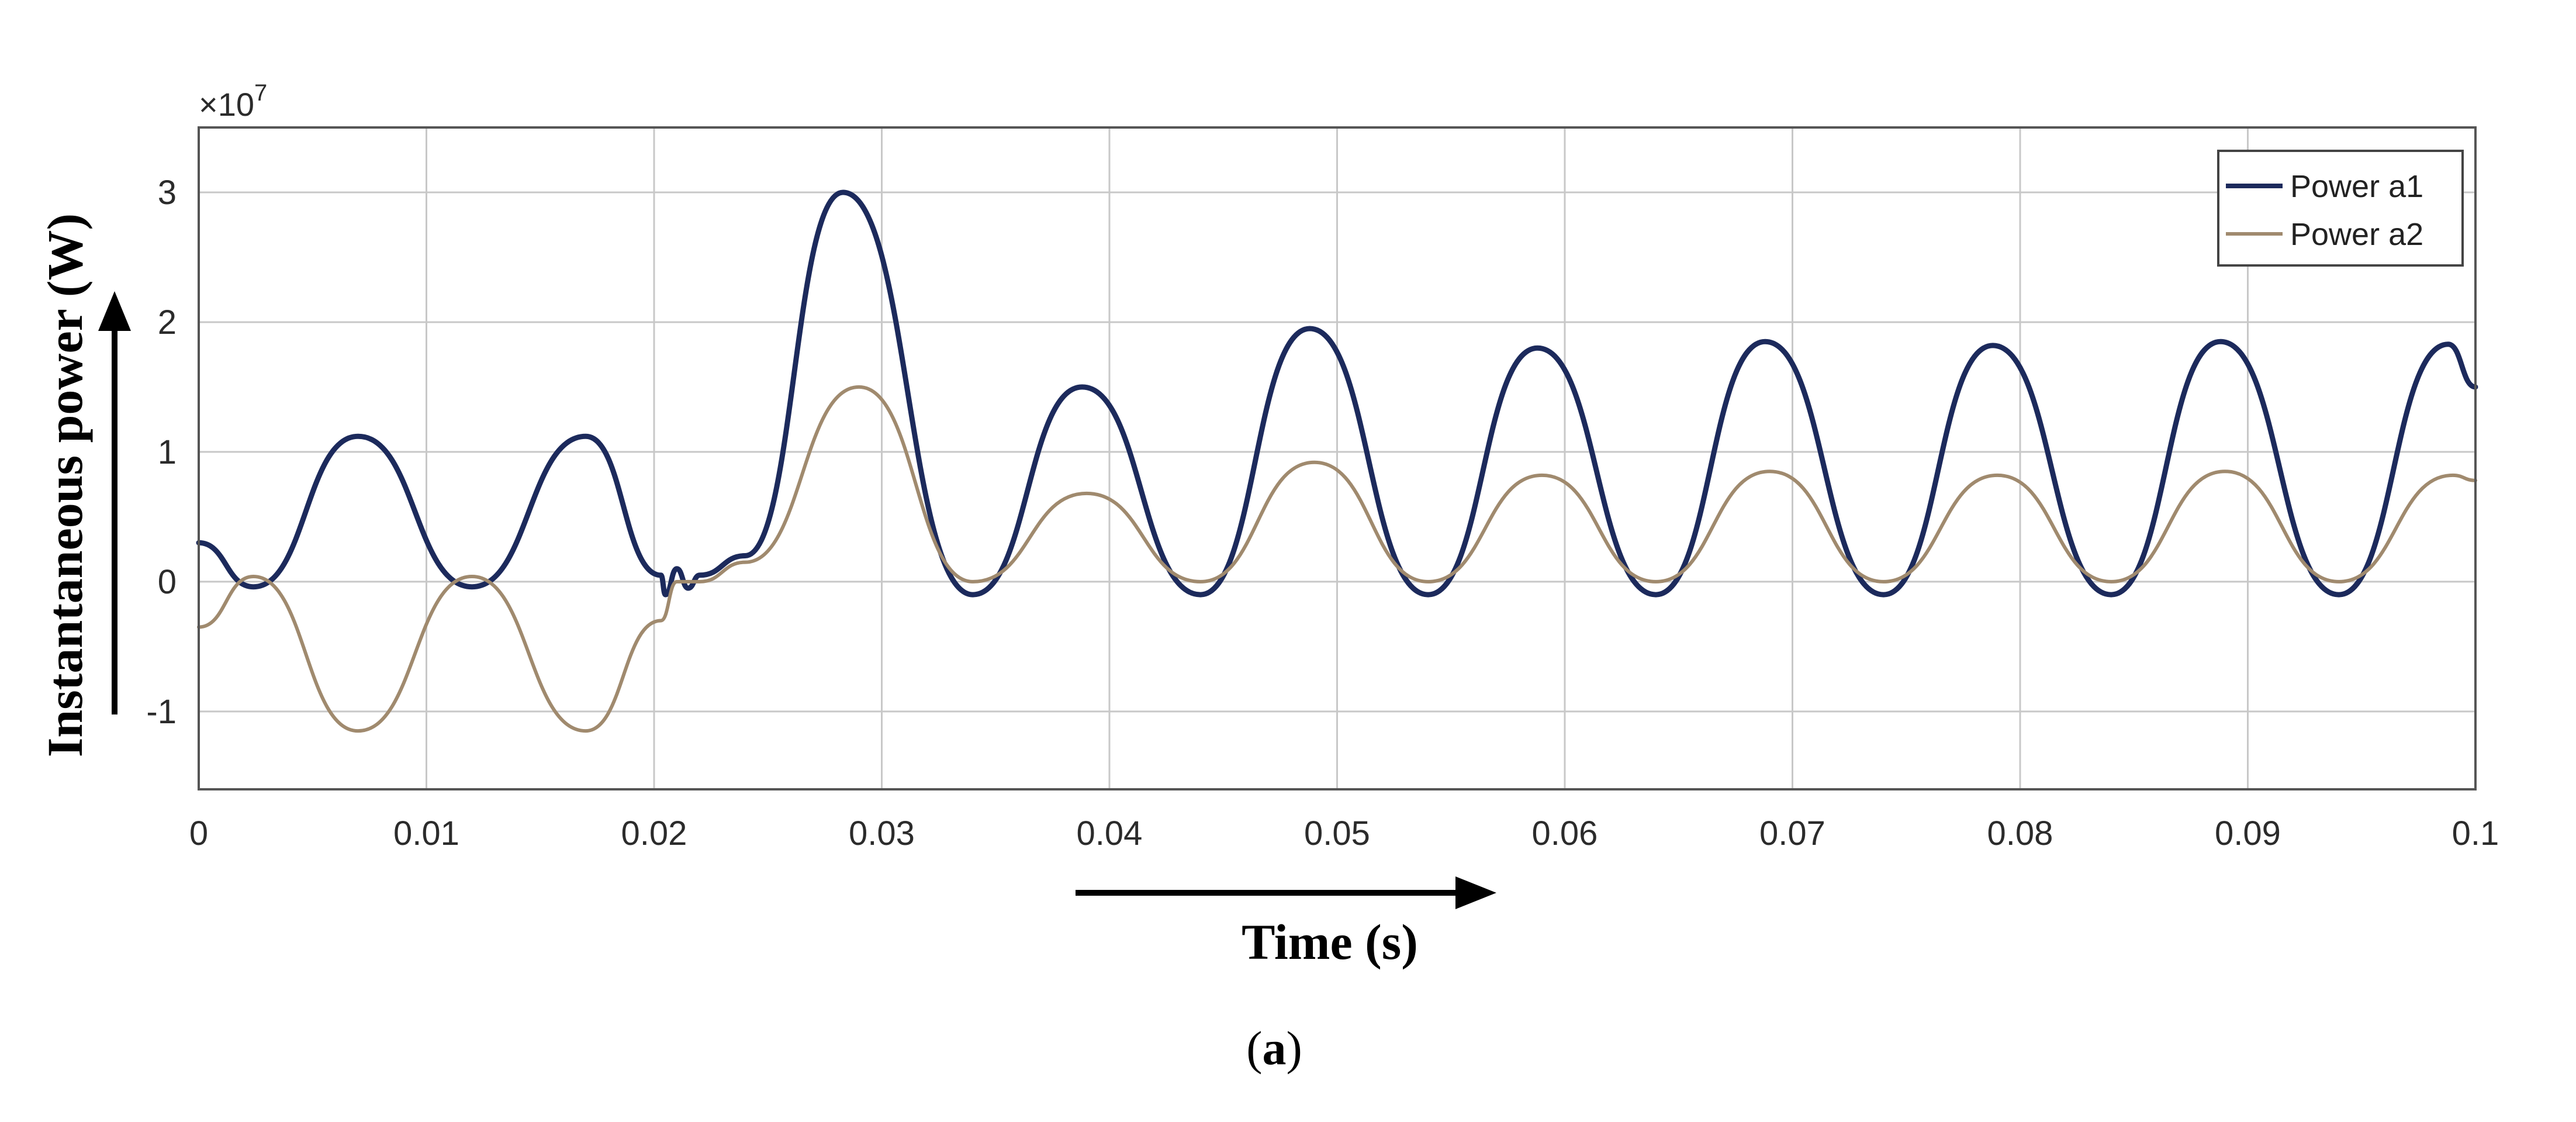 The image size is (2576, 1122). I want to click on x-tick-label: 0.07, so click(1792, 833).